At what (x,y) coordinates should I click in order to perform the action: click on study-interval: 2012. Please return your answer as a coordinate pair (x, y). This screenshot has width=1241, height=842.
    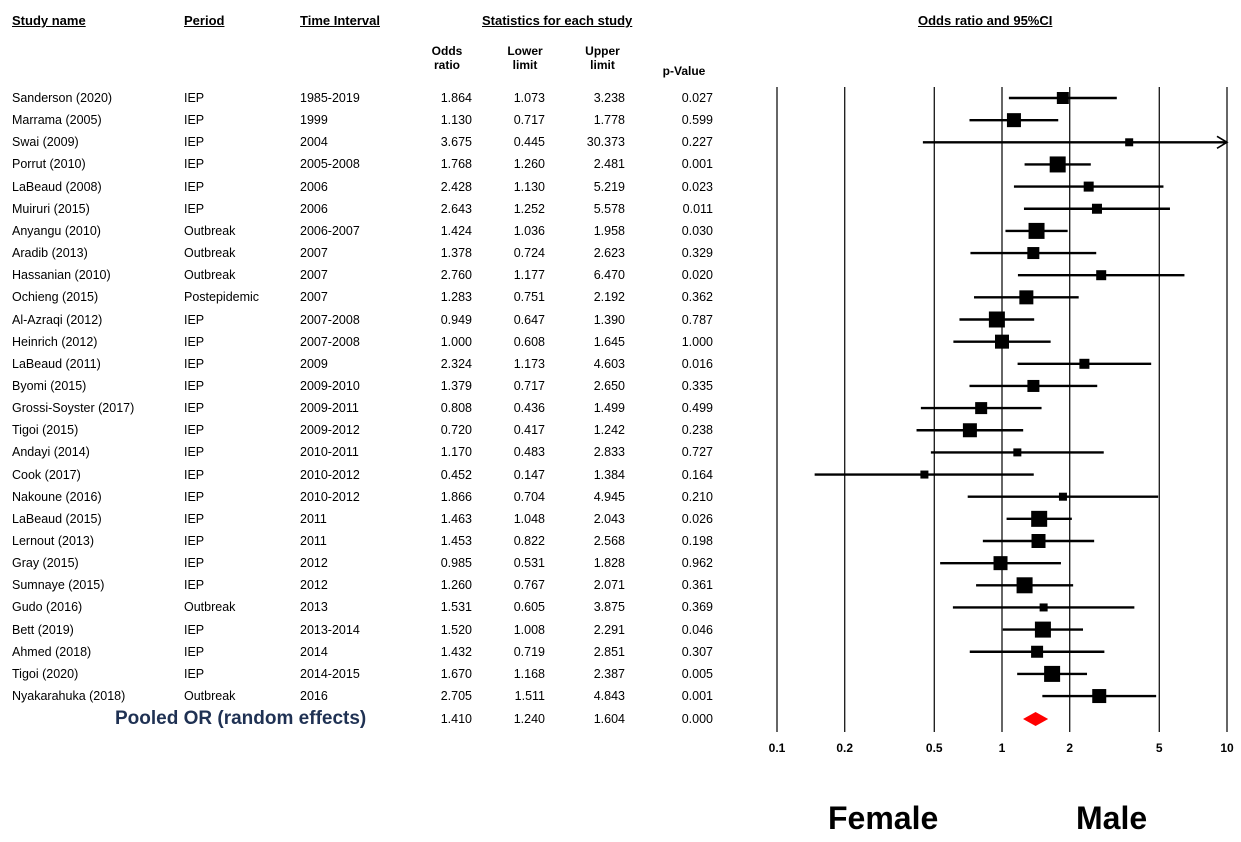
    Looking at the image, I should click on (314, 563).